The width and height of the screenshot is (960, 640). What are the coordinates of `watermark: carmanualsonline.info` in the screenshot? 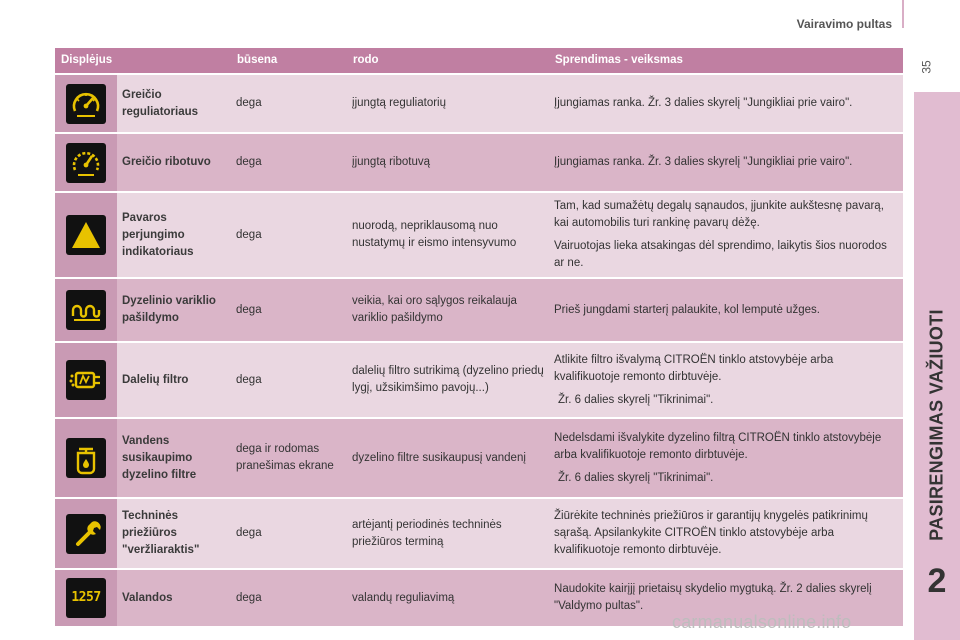 It's located at (762, 622).